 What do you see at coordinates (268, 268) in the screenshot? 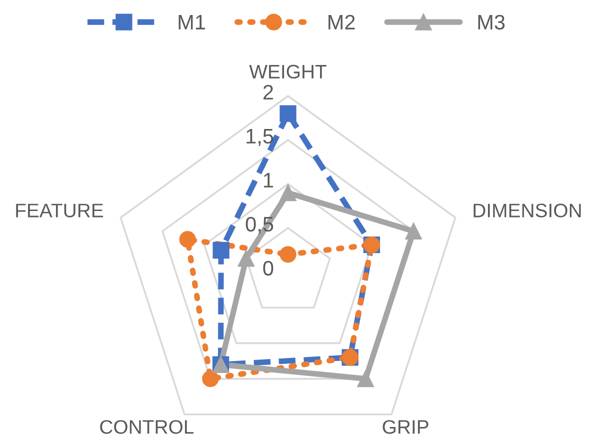
I see `y-tick-label: 0` at bounding box center [268, 268].